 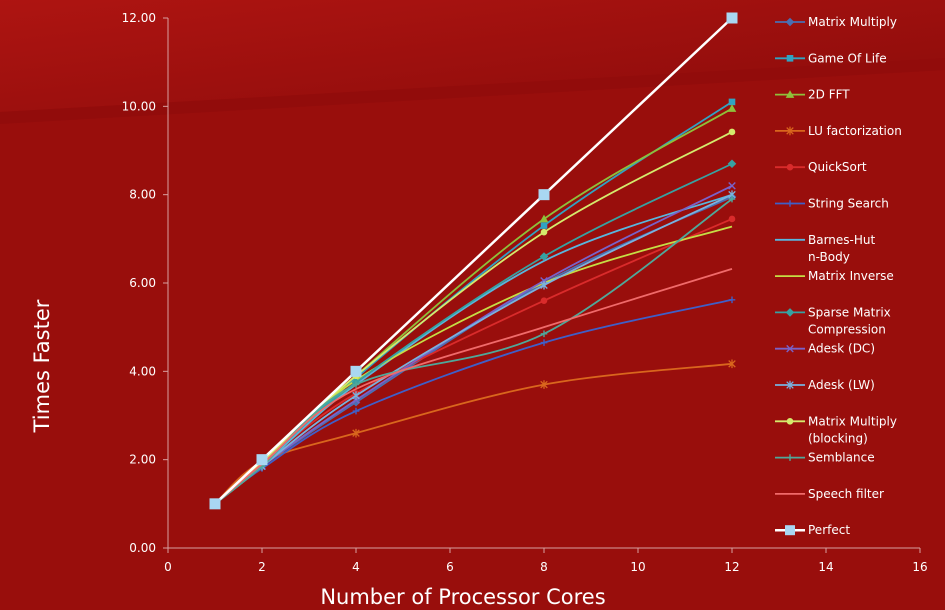 What do you see at coordinates (142, 371) in the screenshot?
I see `y-tick-label: 4.00` at bounding box center [142, 371].